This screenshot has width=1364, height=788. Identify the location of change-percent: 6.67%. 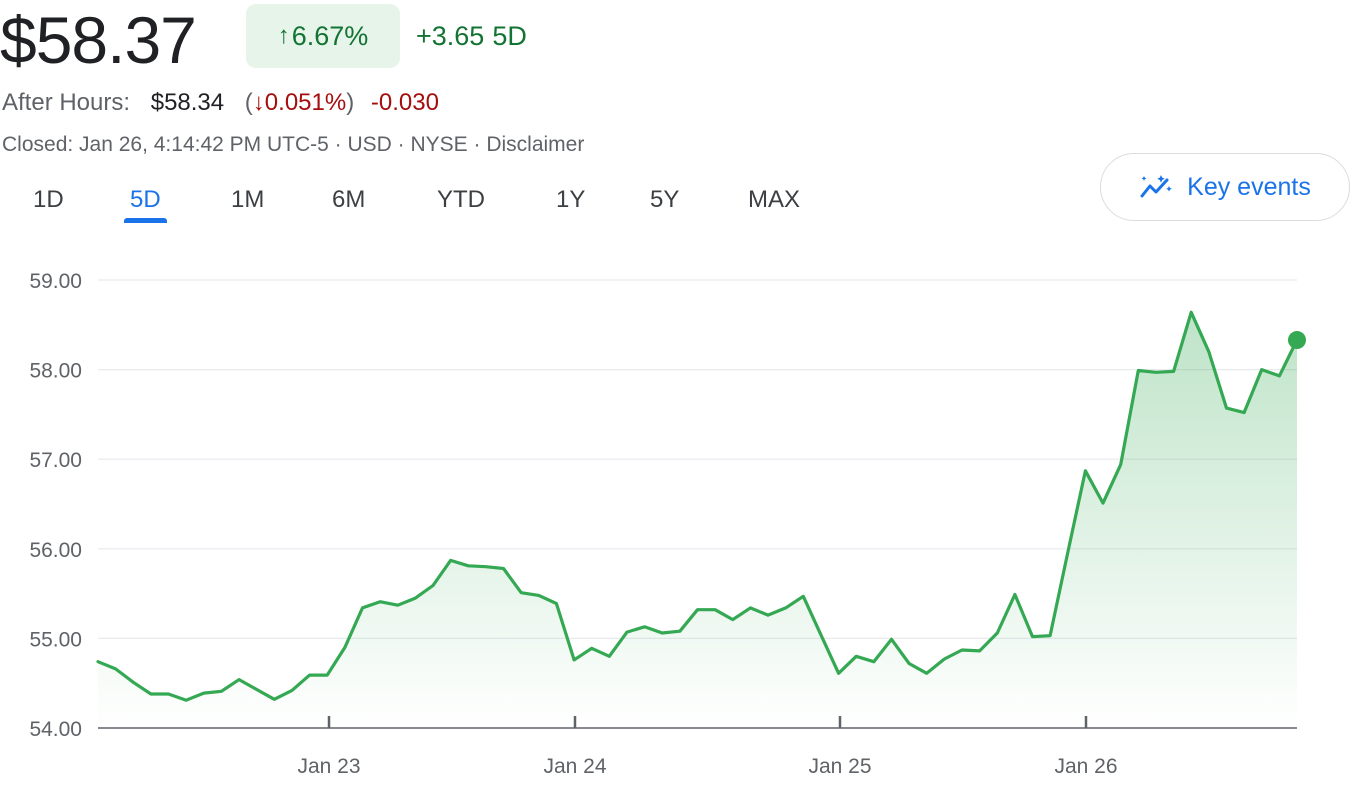
(330, 35).